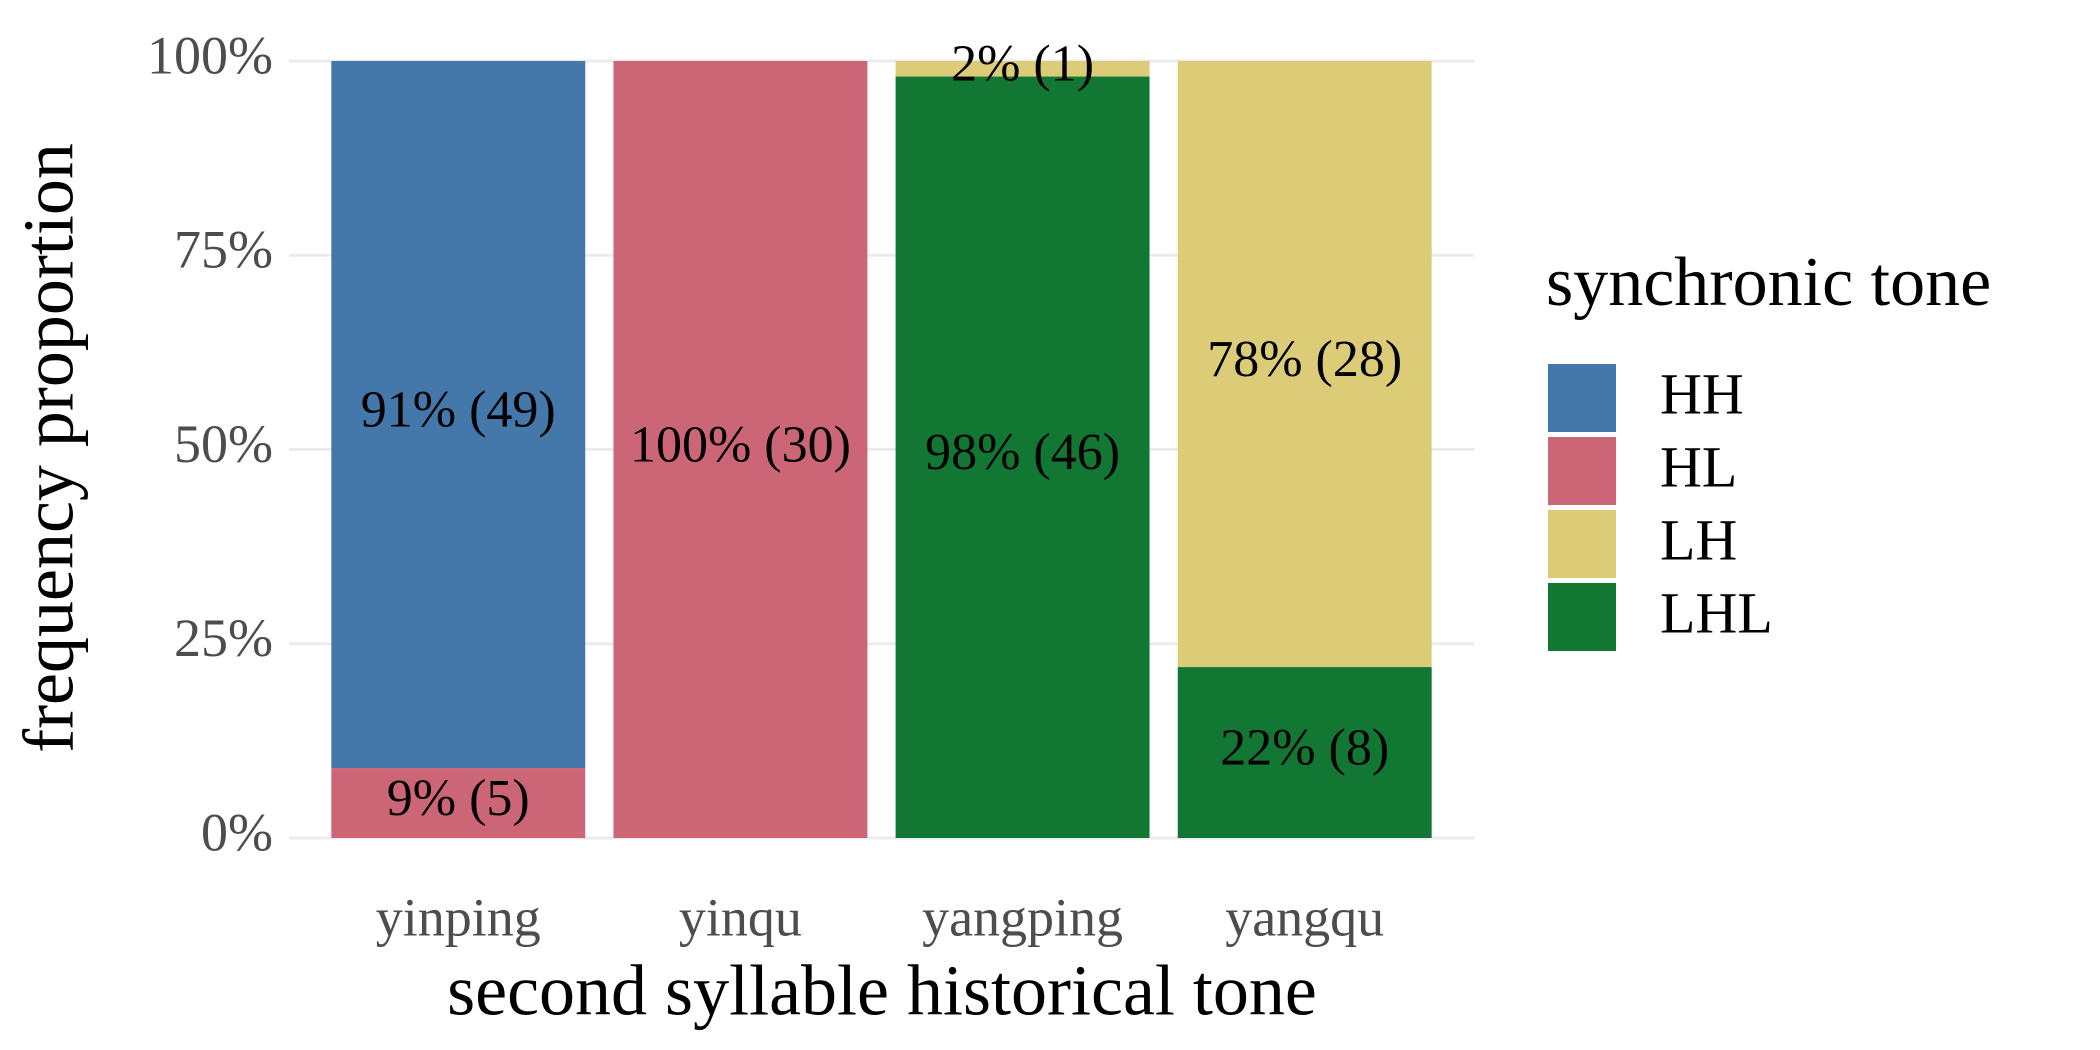  What do you see at coordinates (210, 55) in the screenshot?
I see `y-tick-label: 100%` at bounding box center [210, 55].